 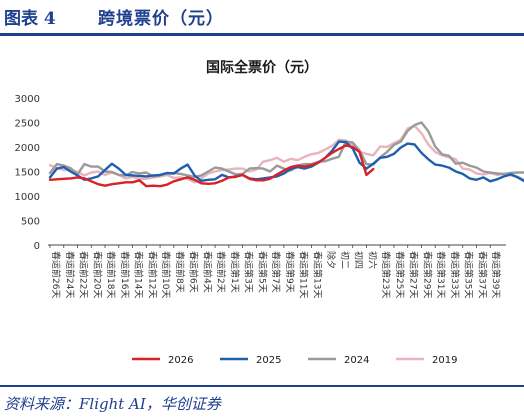 I want to click on x-tick-label: 春运第13天, so click(x=317, y=274).